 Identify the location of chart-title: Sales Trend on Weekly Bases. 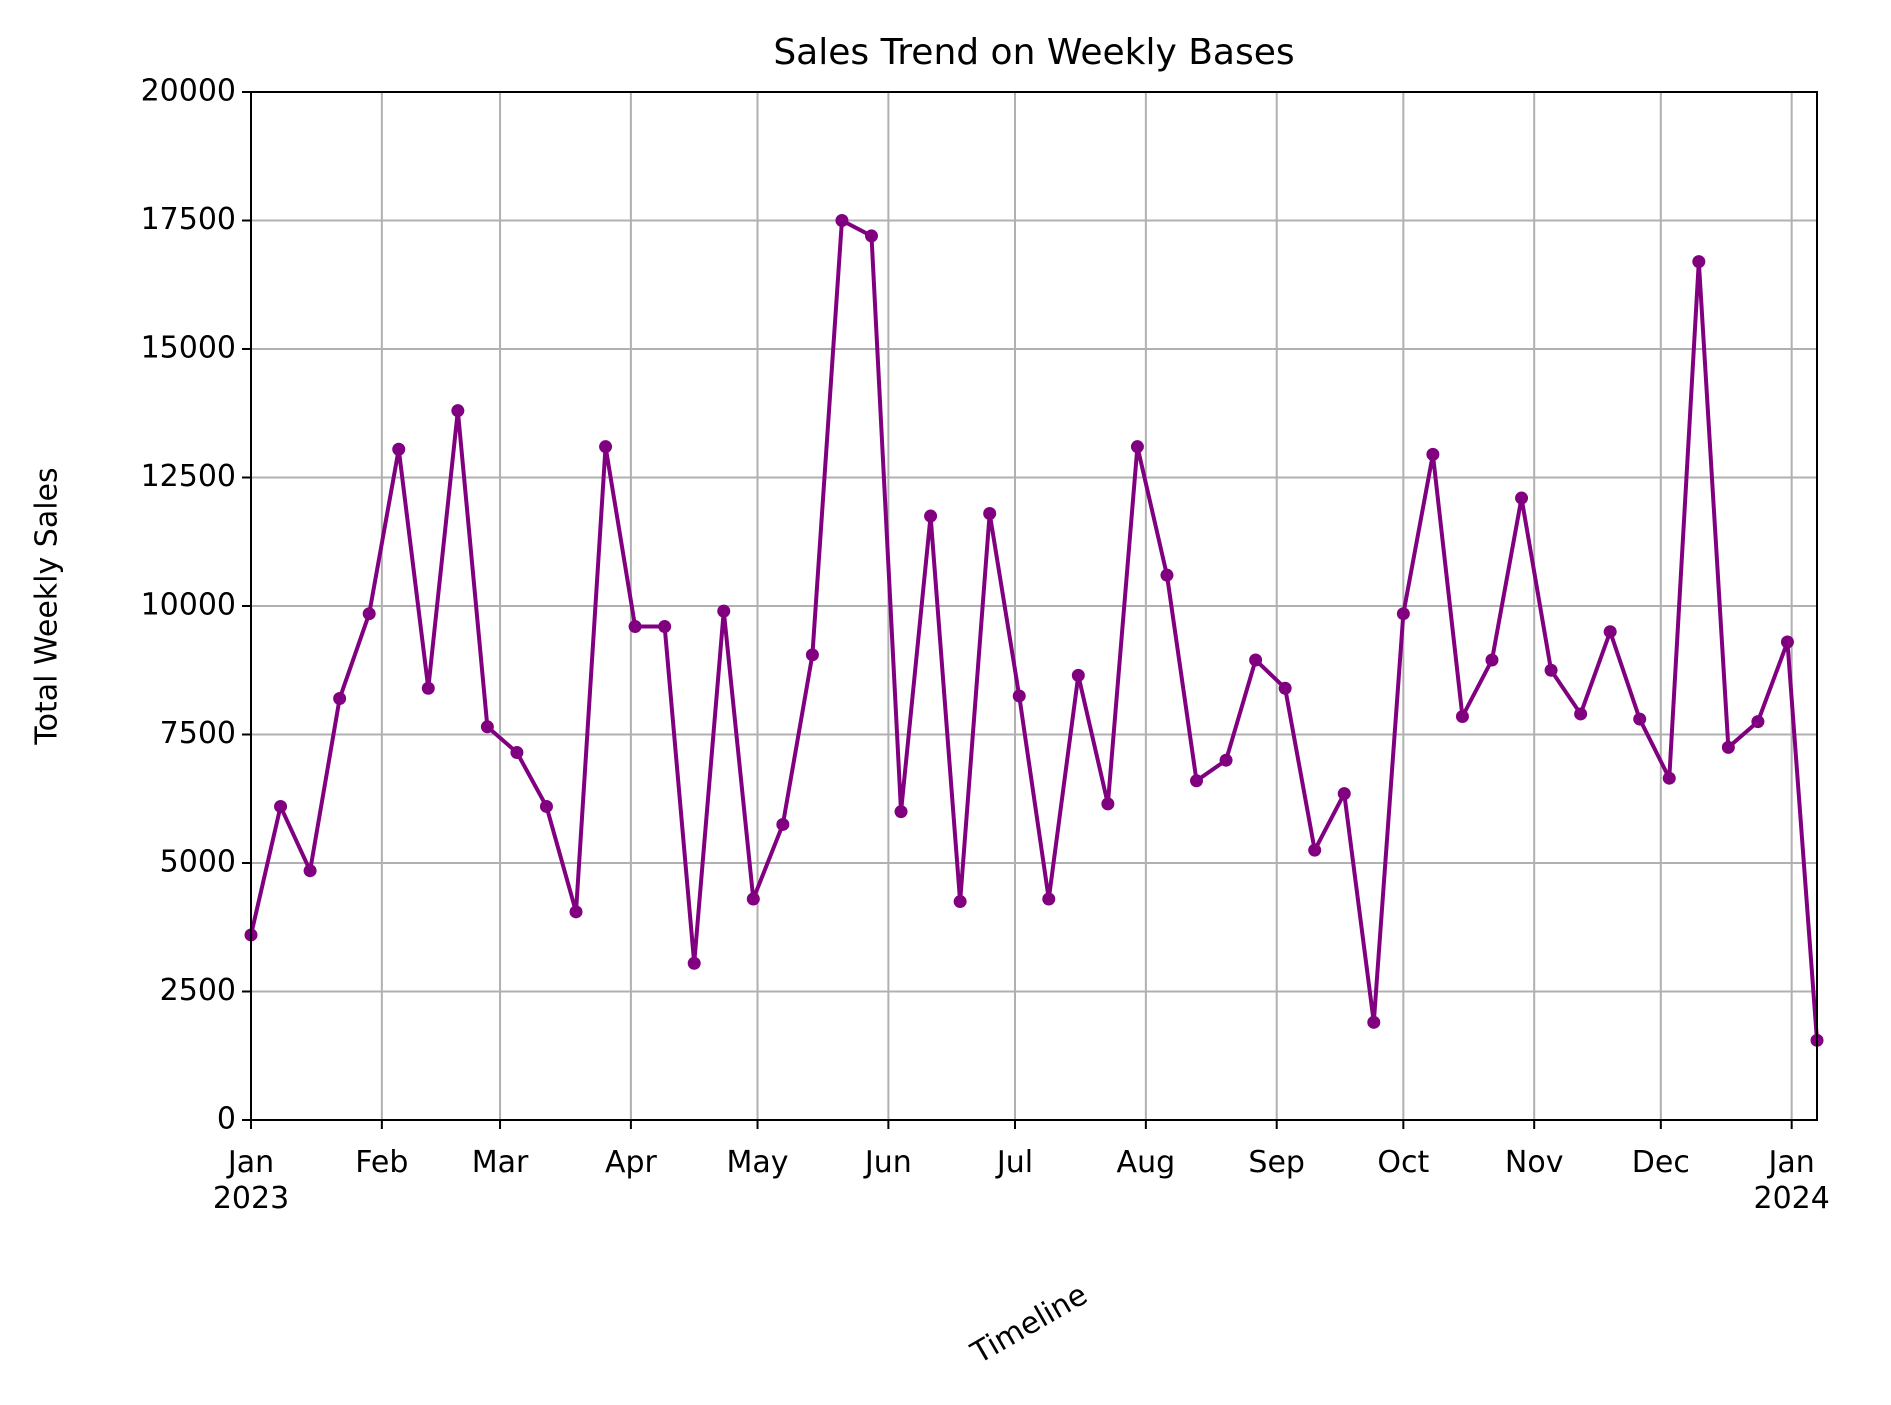
(1033, 52).